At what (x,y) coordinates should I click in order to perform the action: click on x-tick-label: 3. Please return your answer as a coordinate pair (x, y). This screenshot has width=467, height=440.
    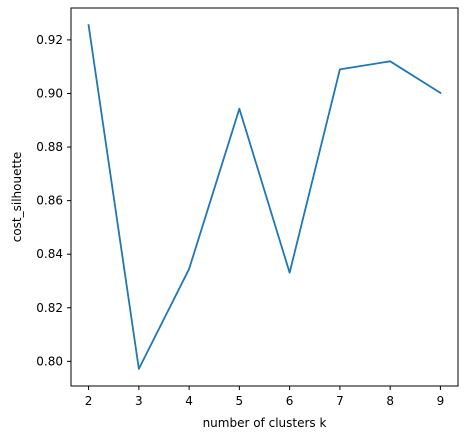
    Looking at the image, I should click on (139, 401).